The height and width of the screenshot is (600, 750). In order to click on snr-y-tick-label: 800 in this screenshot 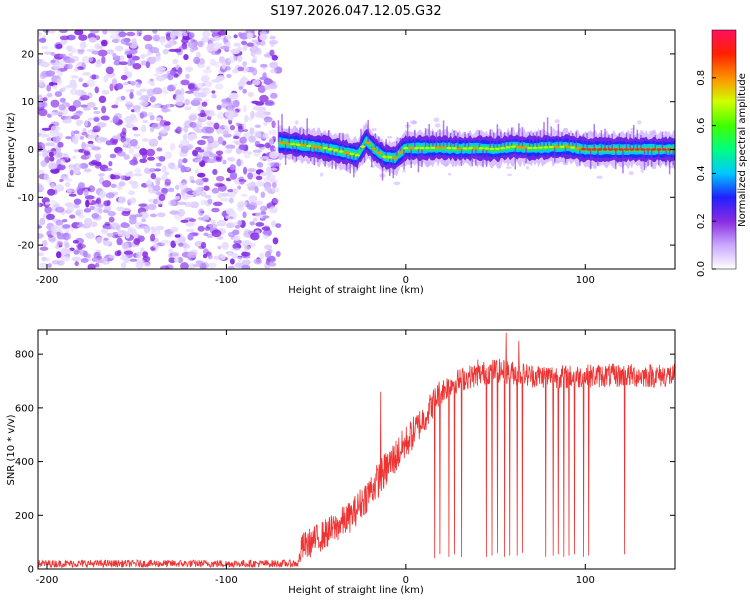, I will do `click(24, 355)`.